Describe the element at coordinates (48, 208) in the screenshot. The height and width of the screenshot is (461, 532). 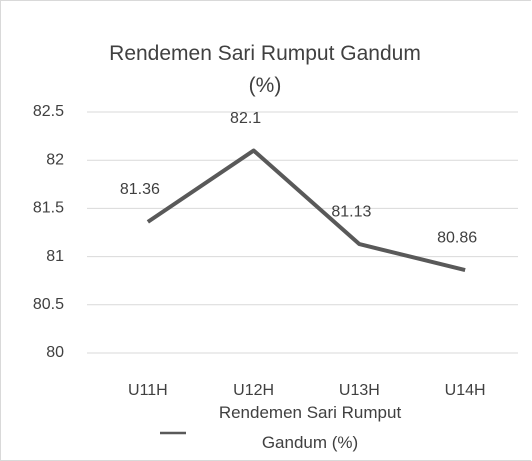
I see `y-tick-label: 81.5` at that location.